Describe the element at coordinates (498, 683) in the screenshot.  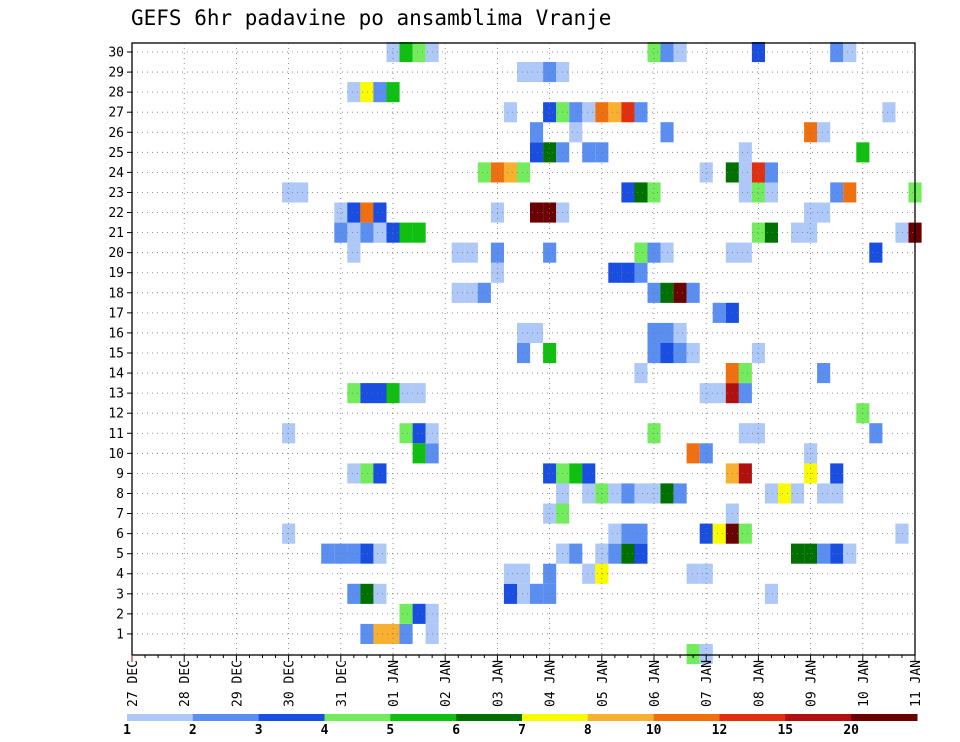
I see `x-tick-label: 03 JAN` at that location.